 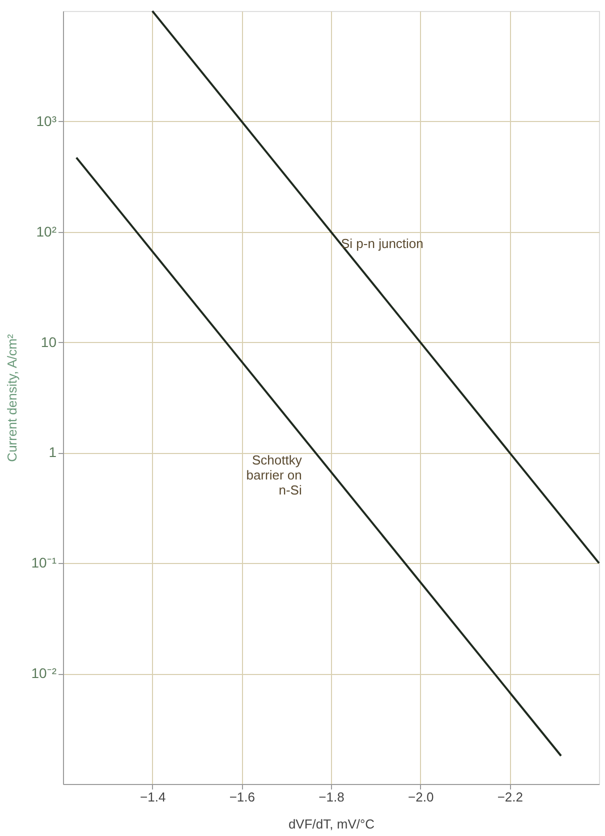 What do you see at coordinates (46, 231) in the screenshot?
I see `y-tick-label: 10²` at bounding box center [46, 231].